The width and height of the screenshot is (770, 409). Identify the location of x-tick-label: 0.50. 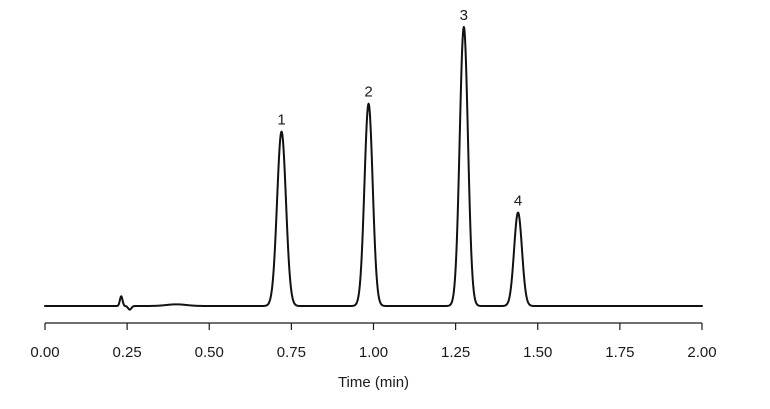
(209, 352).